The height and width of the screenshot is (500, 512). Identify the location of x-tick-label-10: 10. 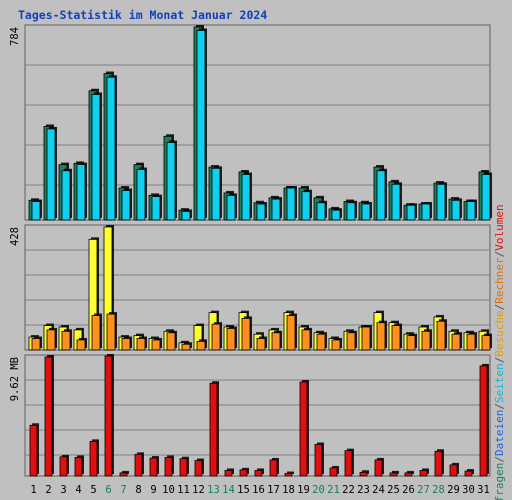
(168, 490).